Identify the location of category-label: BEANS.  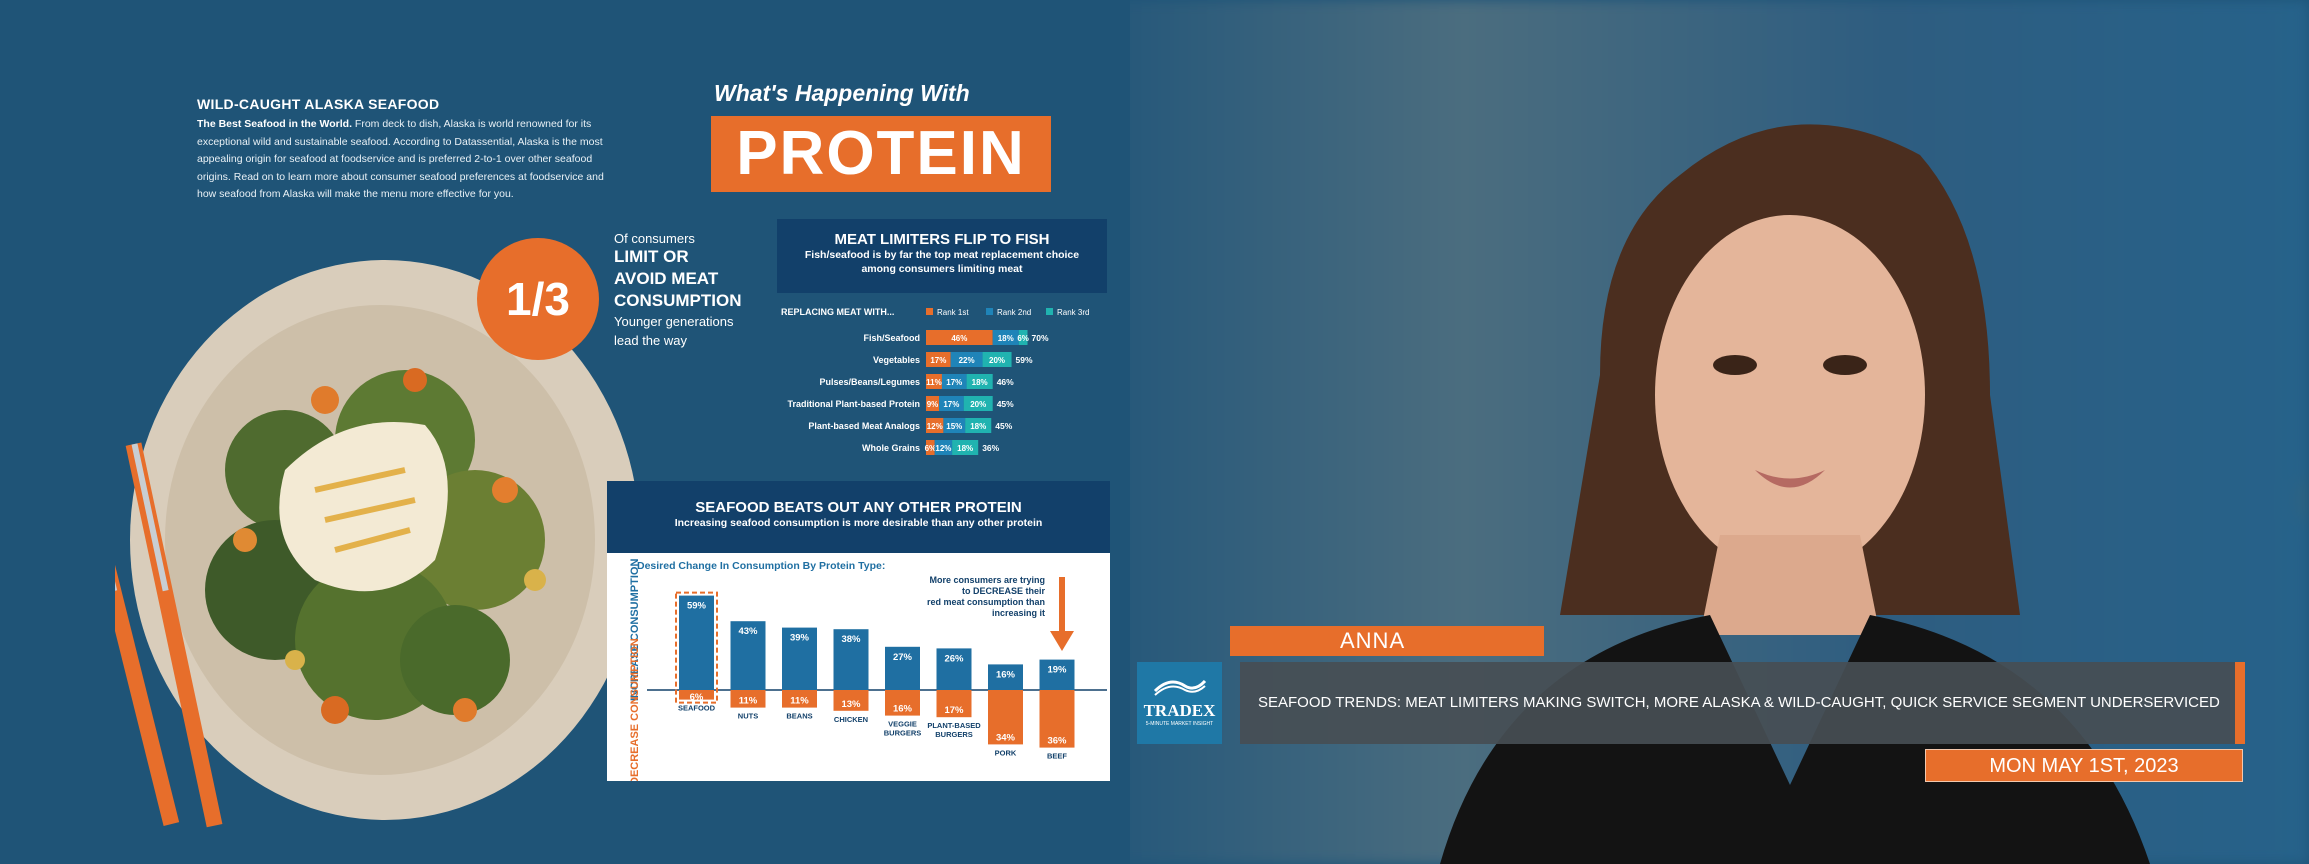
(799, 716).